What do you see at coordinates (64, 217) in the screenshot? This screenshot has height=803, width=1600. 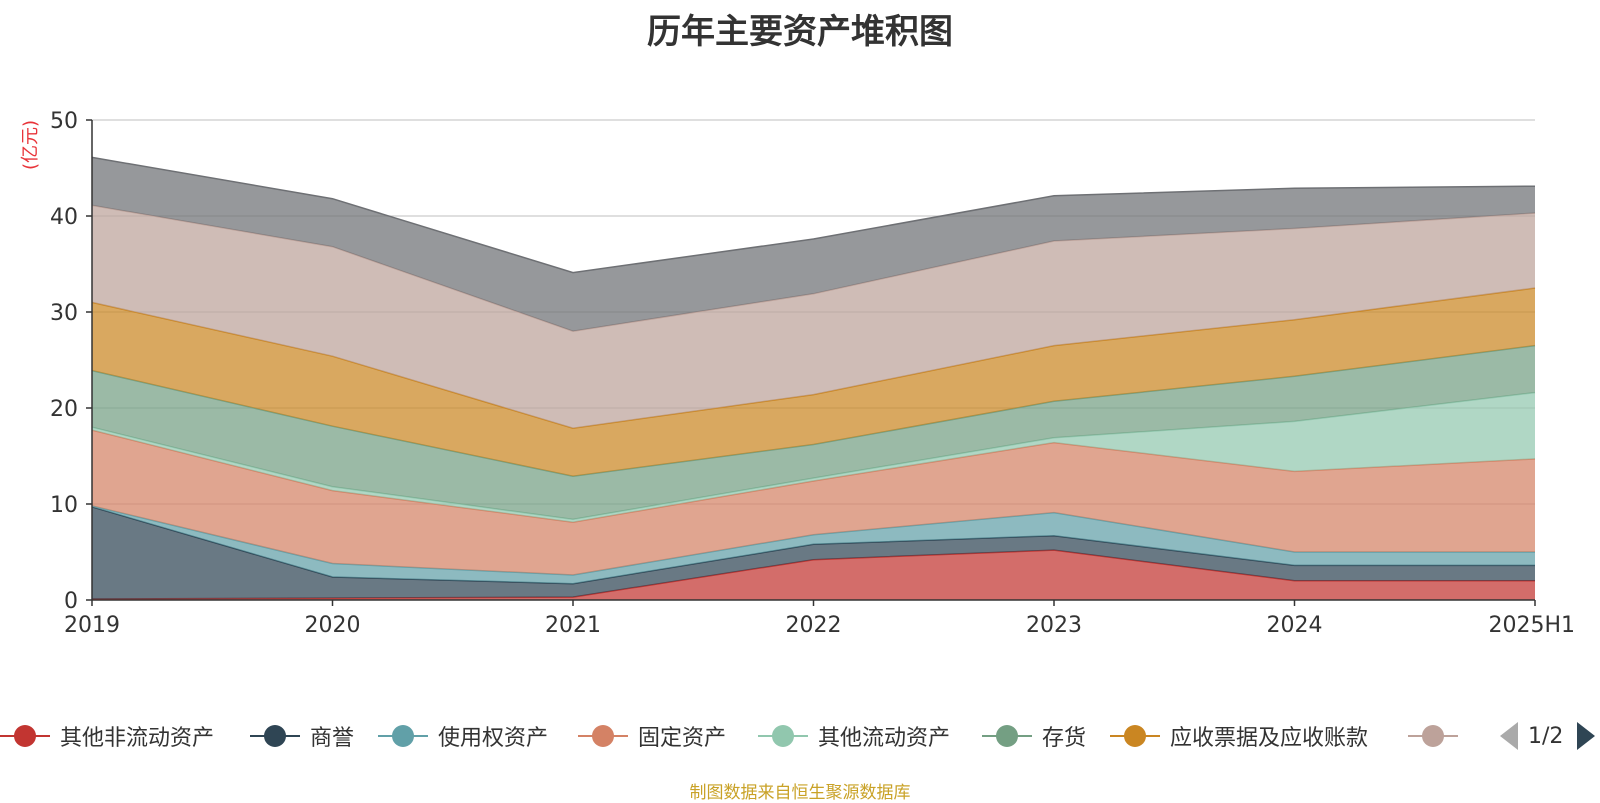 I see `y-tick-label: 40` at bounding box center [64, 217].